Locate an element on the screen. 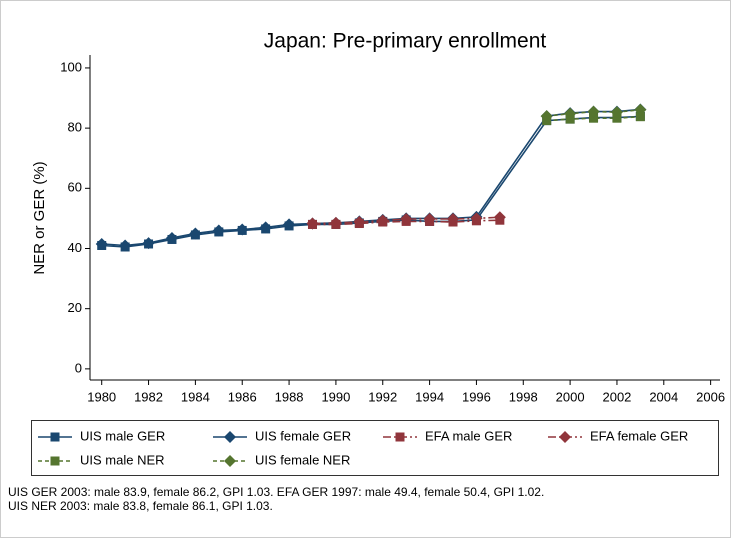  x-tick-label: 1980 is located at coordinates (101, 396).